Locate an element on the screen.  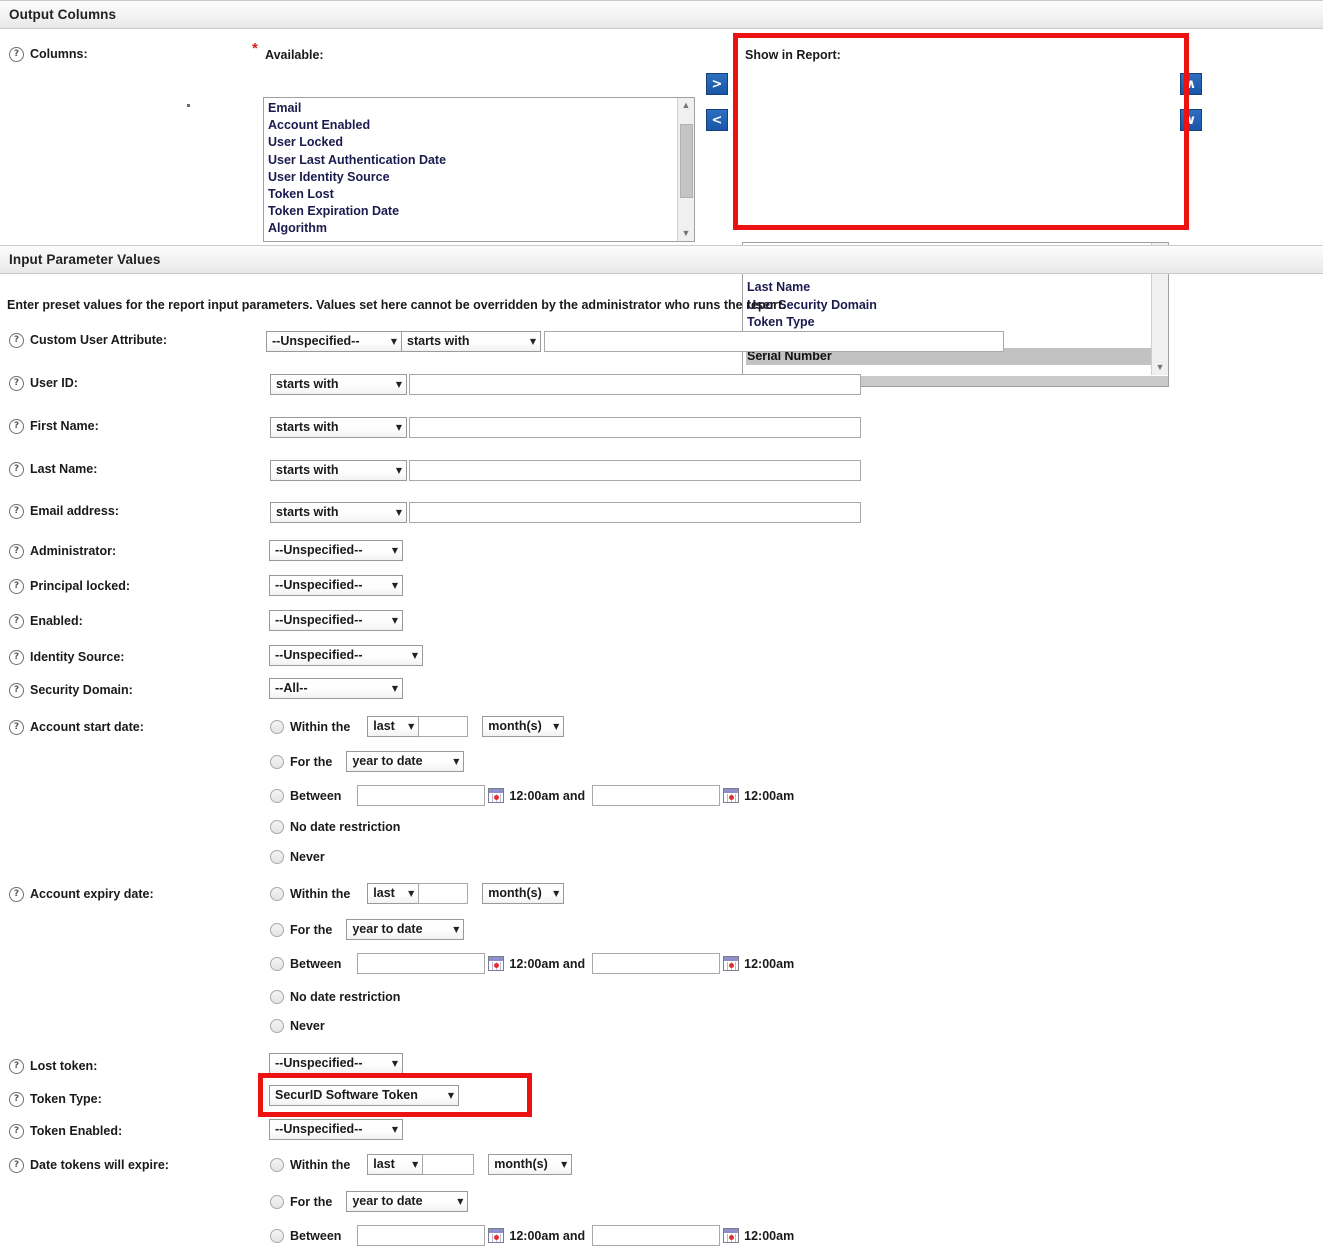
scroll-up-arrow-icon: ▲ is located at coordinates (686, 105).